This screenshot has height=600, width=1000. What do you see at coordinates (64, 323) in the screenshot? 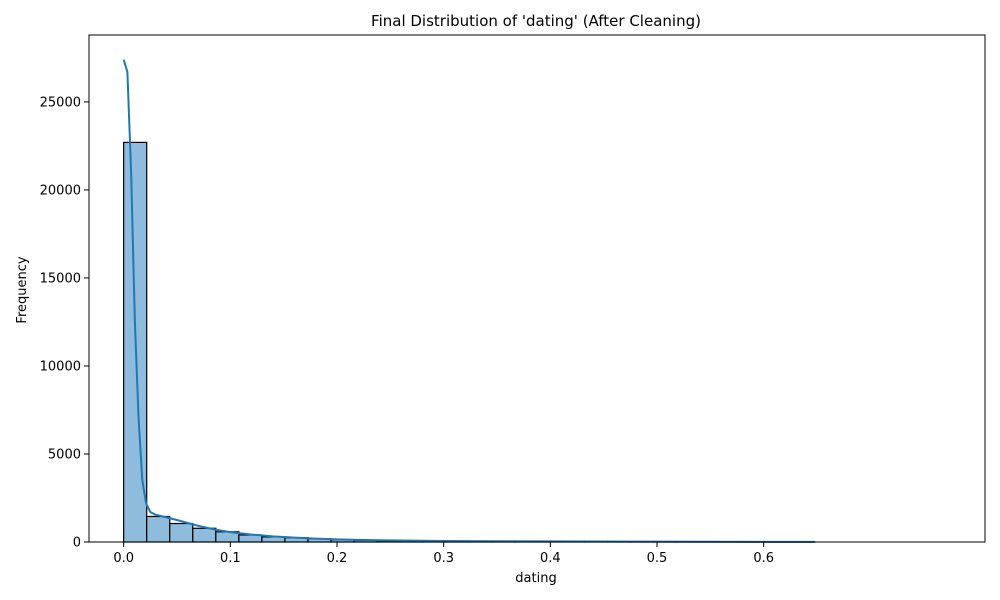
I see `y-ticks-group: 0 5000 10000 15000 20000 25000` at bounding box center [64, 323].